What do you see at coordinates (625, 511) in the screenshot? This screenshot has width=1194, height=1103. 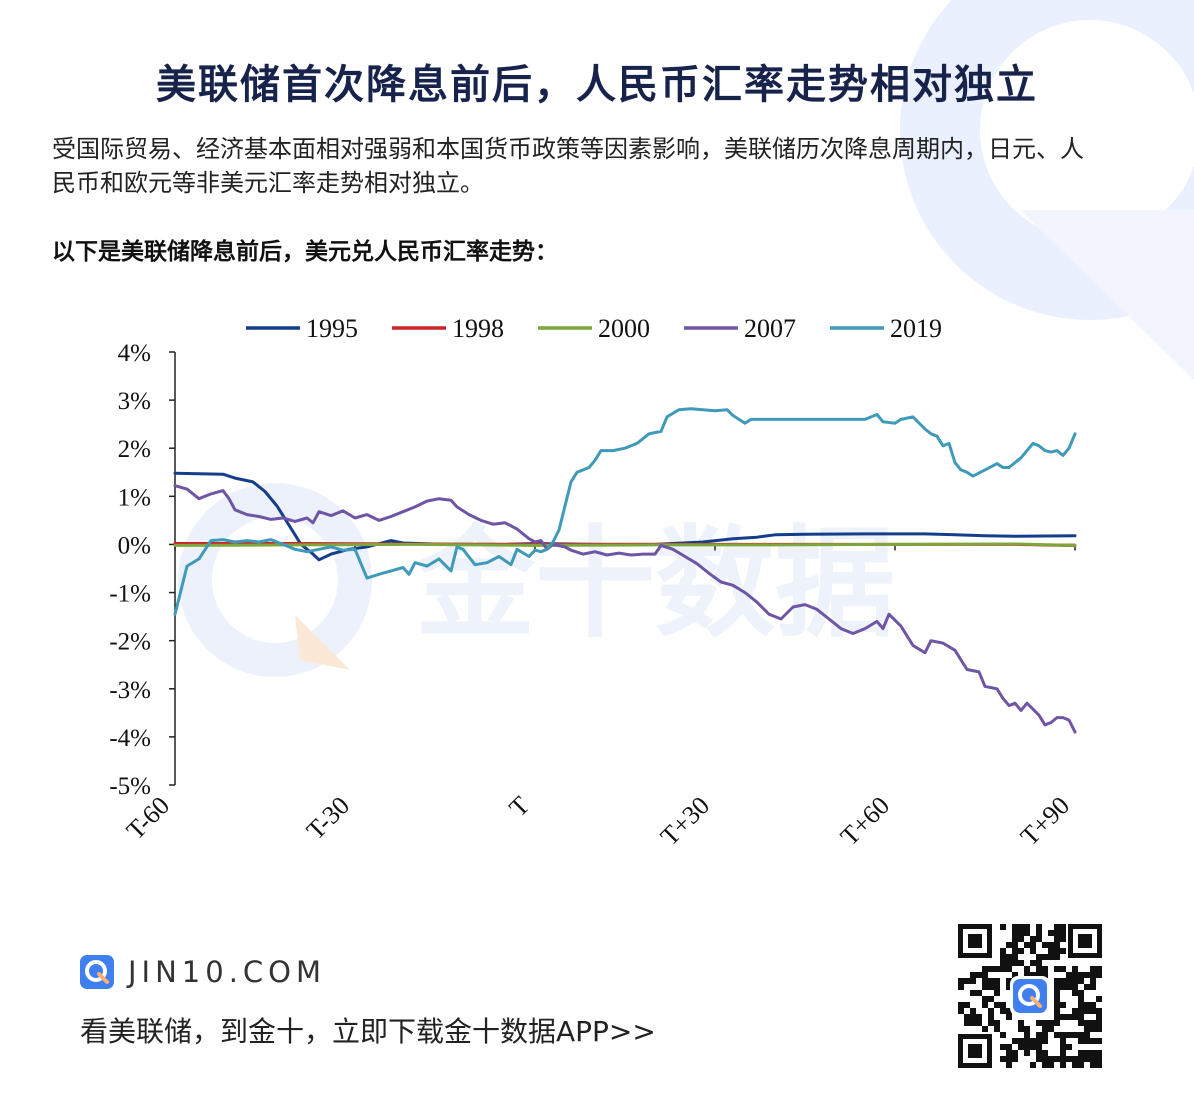 I see `series-line-2019` at bounding box center [625, 511].